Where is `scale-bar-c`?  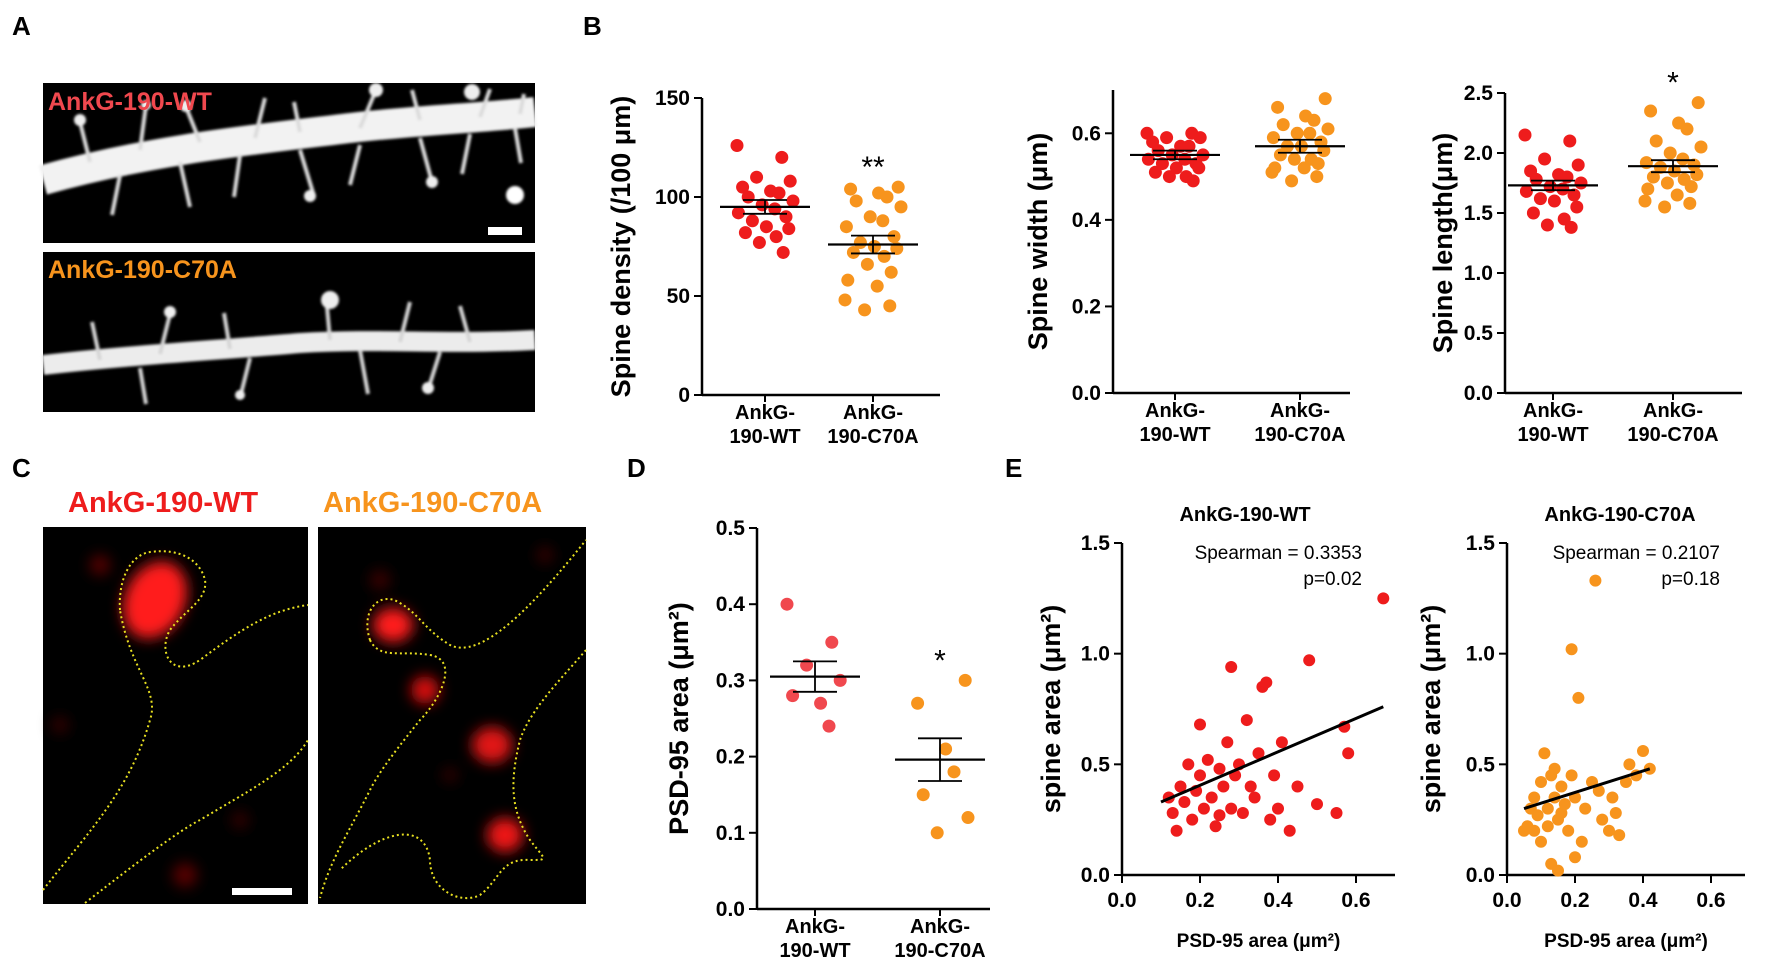
scale-bar-c is located at coordinates (262, 891).